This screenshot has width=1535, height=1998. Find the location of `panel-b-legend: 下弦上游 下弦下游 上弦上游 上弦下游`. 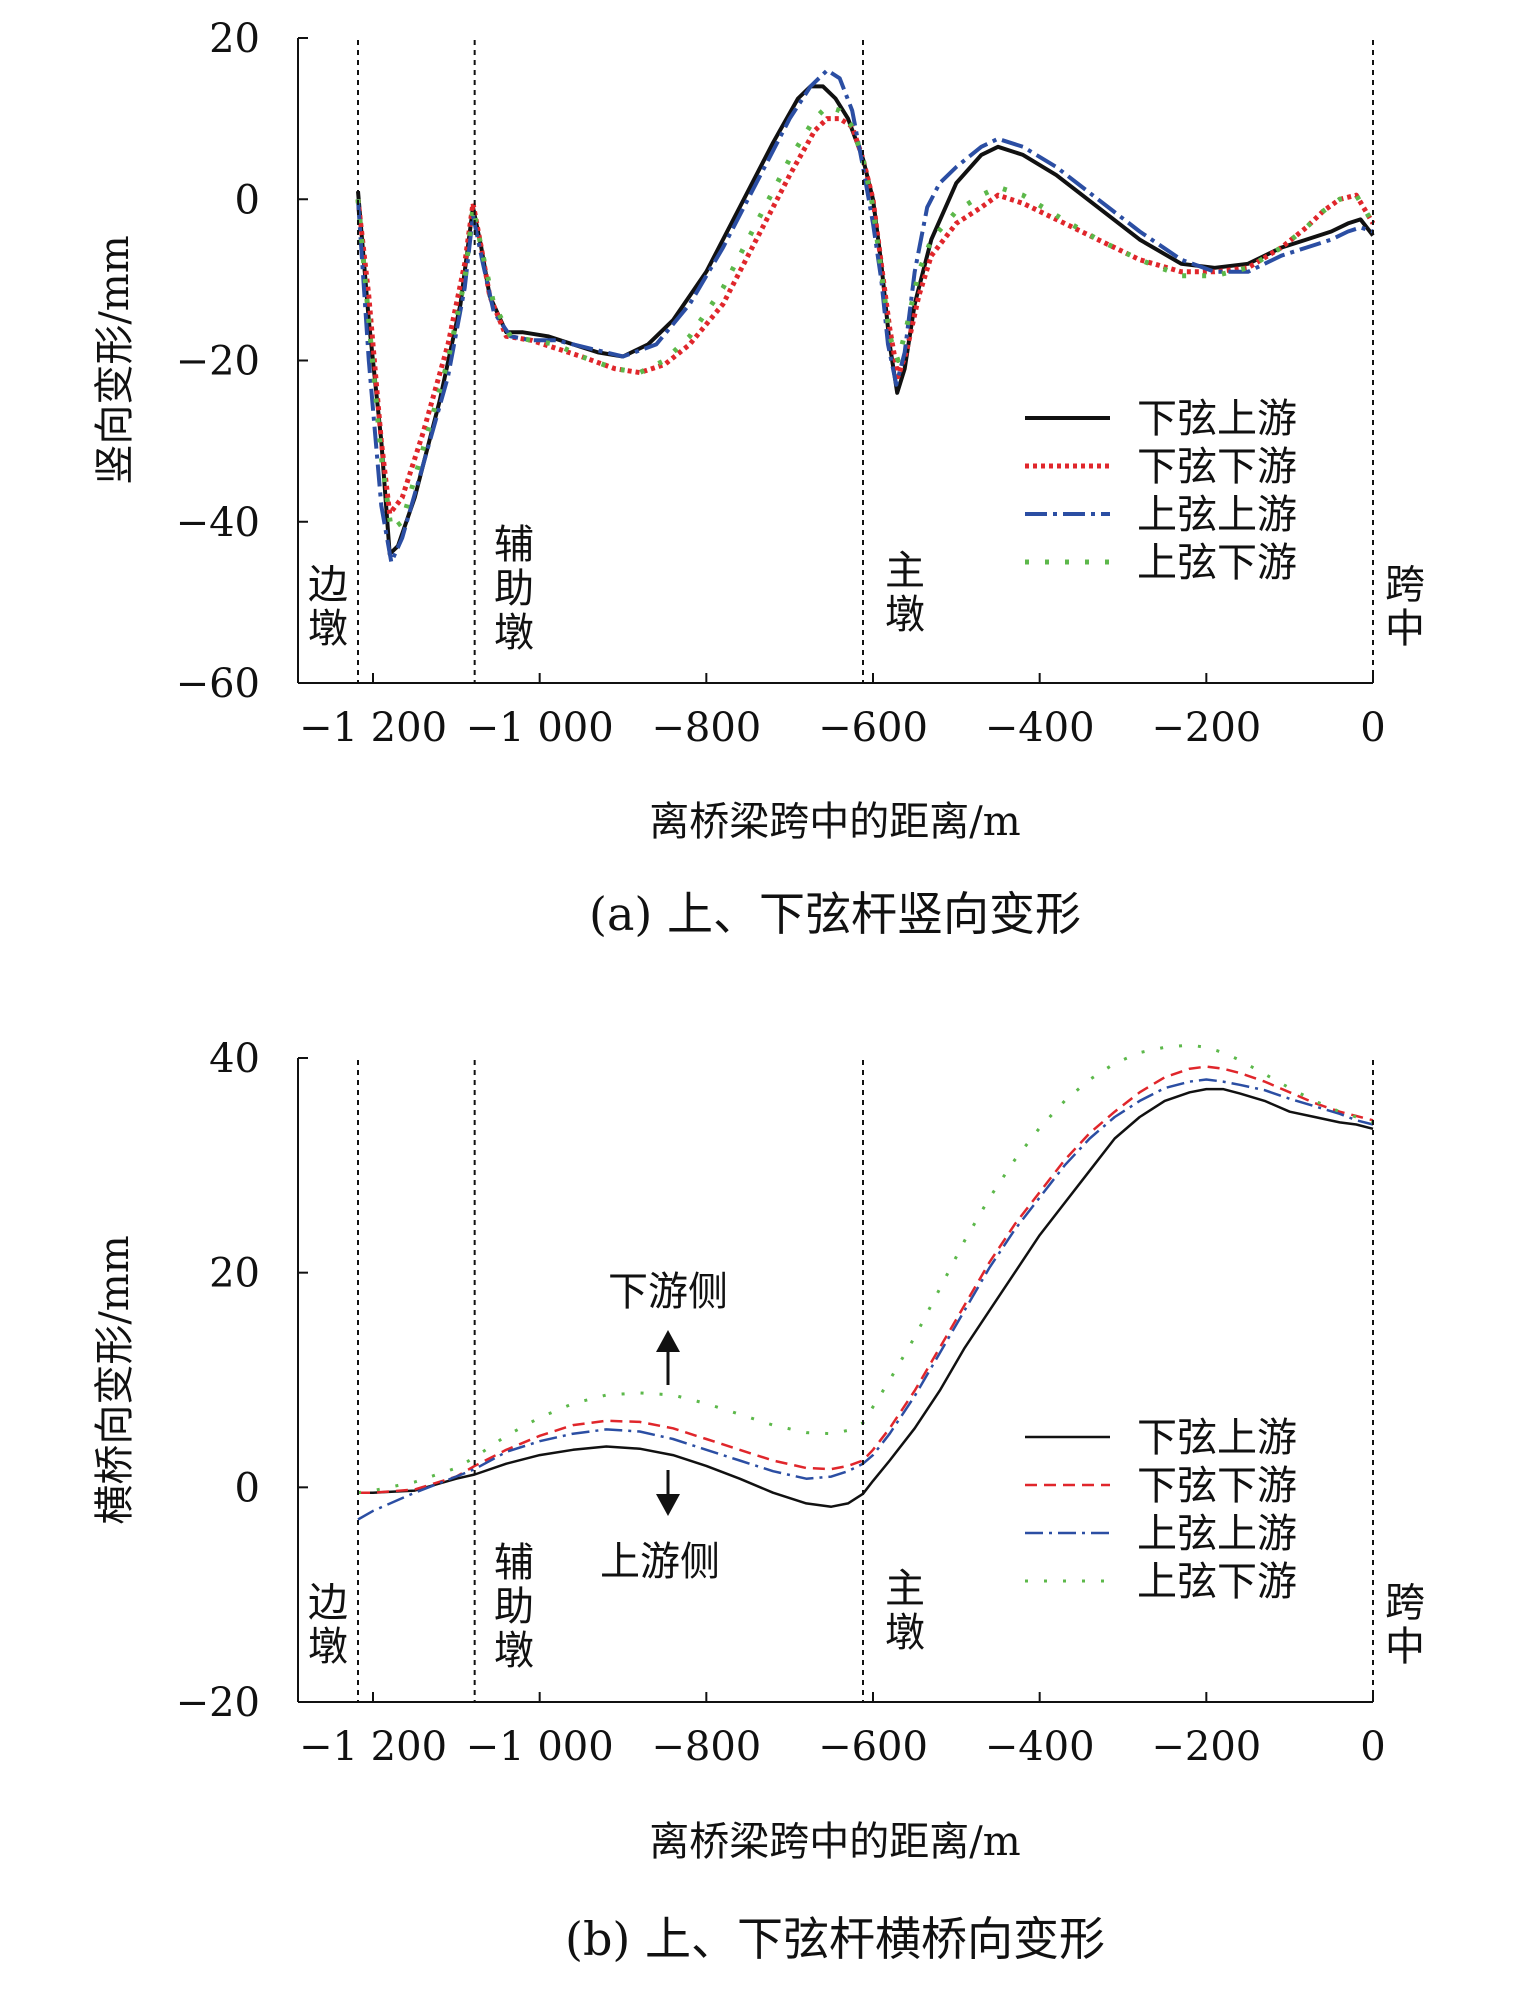

panel-b-legend: 下弦上游 下弦下游 上弦上游 上弦下游 is located at coordinates (1161, 1510).